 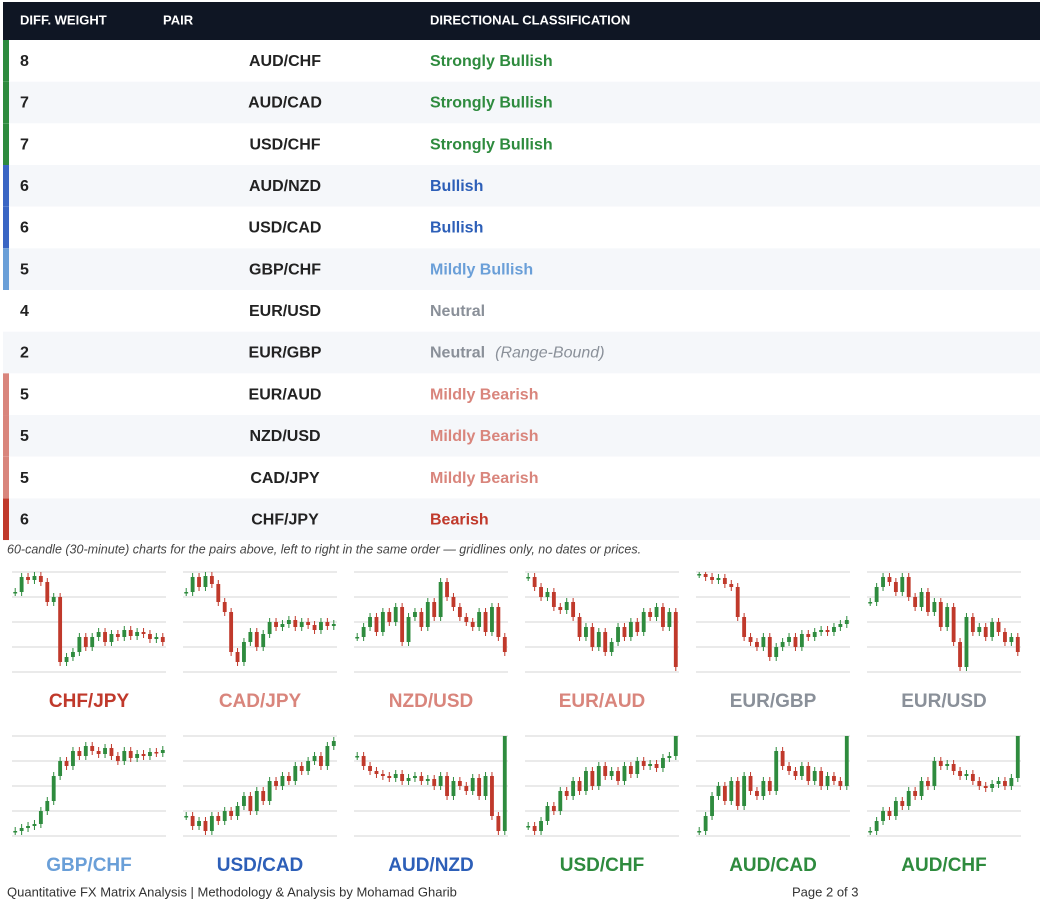 What do you see at coordinates (285, 61) in the screenshot?
I see `pair-cell: AUD/CHF` at bounding box center [285, 61].